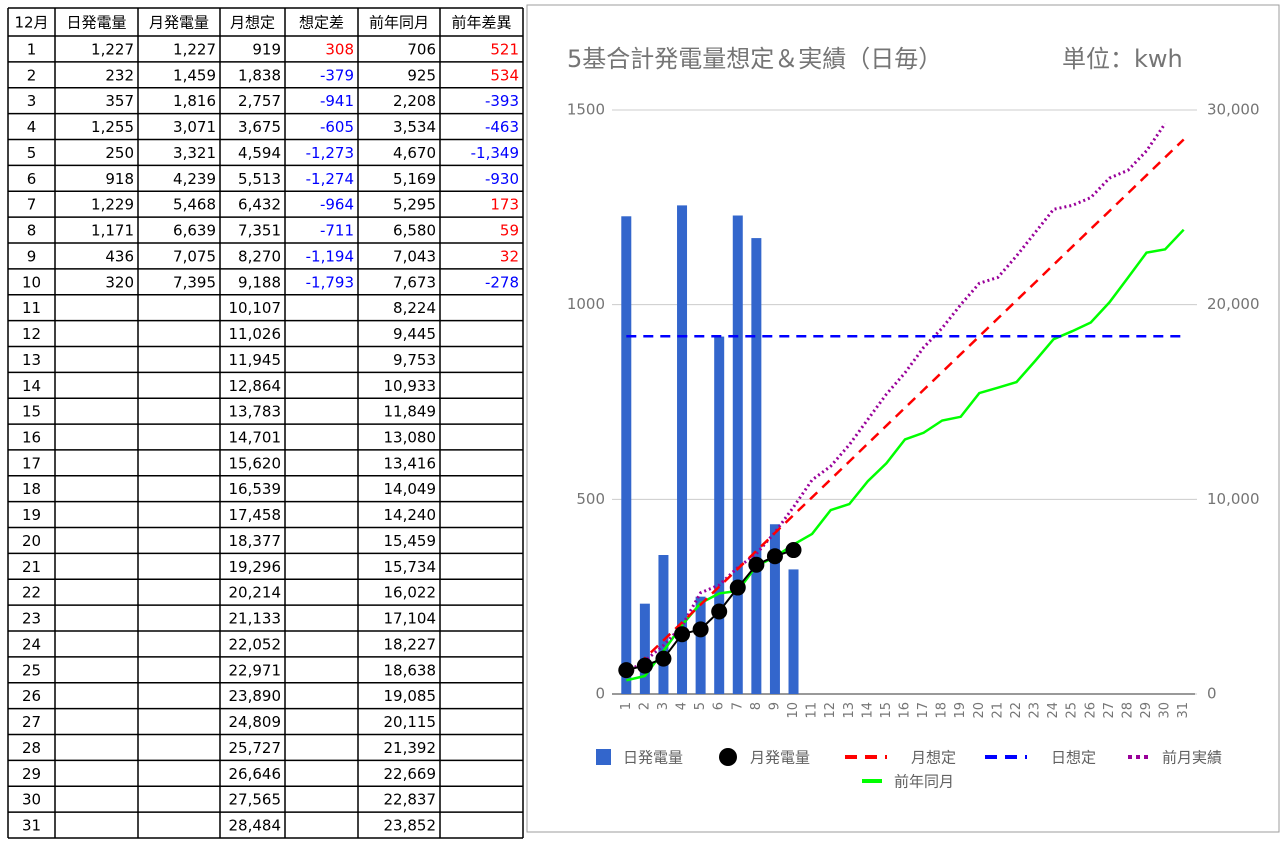 The height and width of the screenshot is (851, 1280). Describe the element at coordinates (502, 282) in the screenshot. I see `table-cell: -278` at that location.